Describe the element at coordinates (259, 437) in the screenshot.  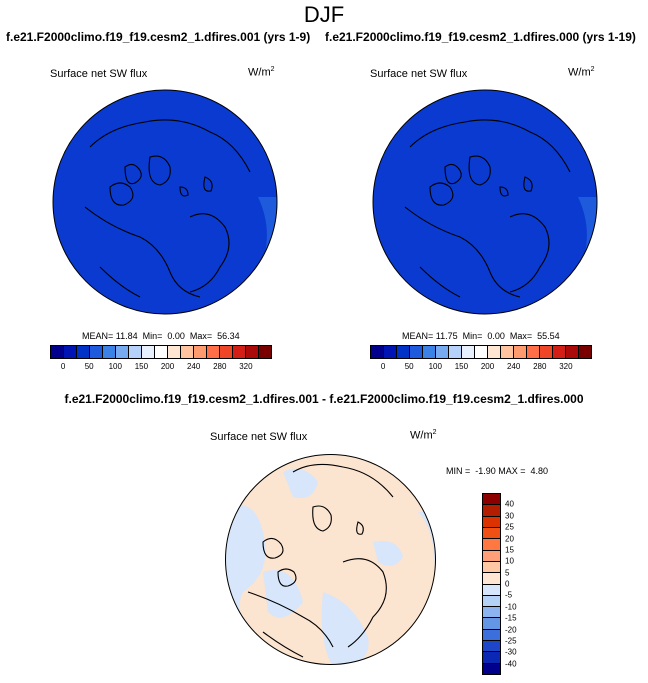
I see `difference-variable-label: Surface net SW flux` at that location.